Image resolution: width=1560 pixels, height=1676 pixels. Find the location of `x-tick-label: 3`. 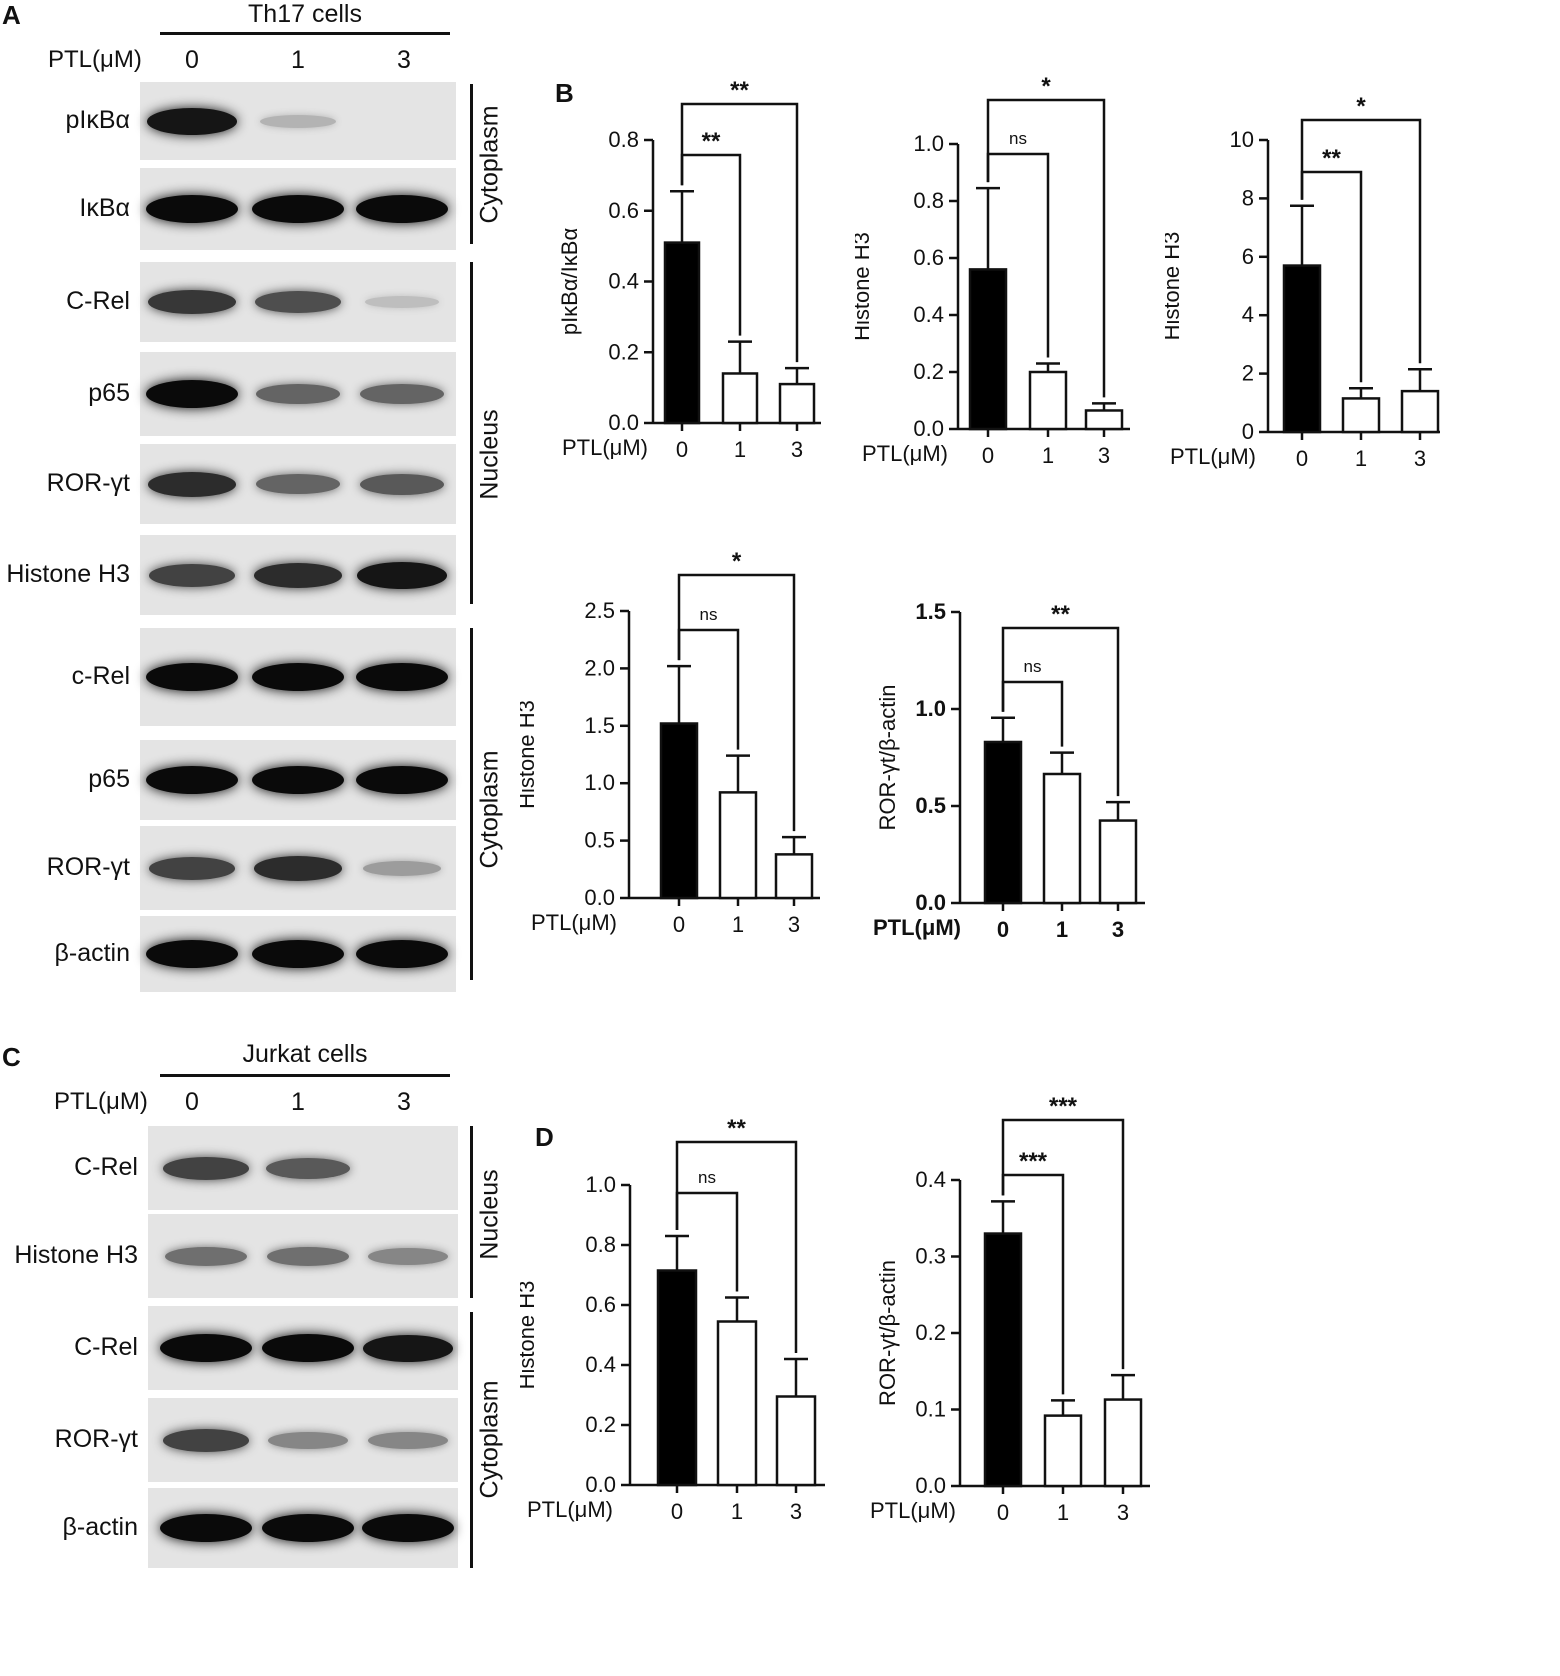

x-tick-label: 3 is located at coordinates (794, 924).